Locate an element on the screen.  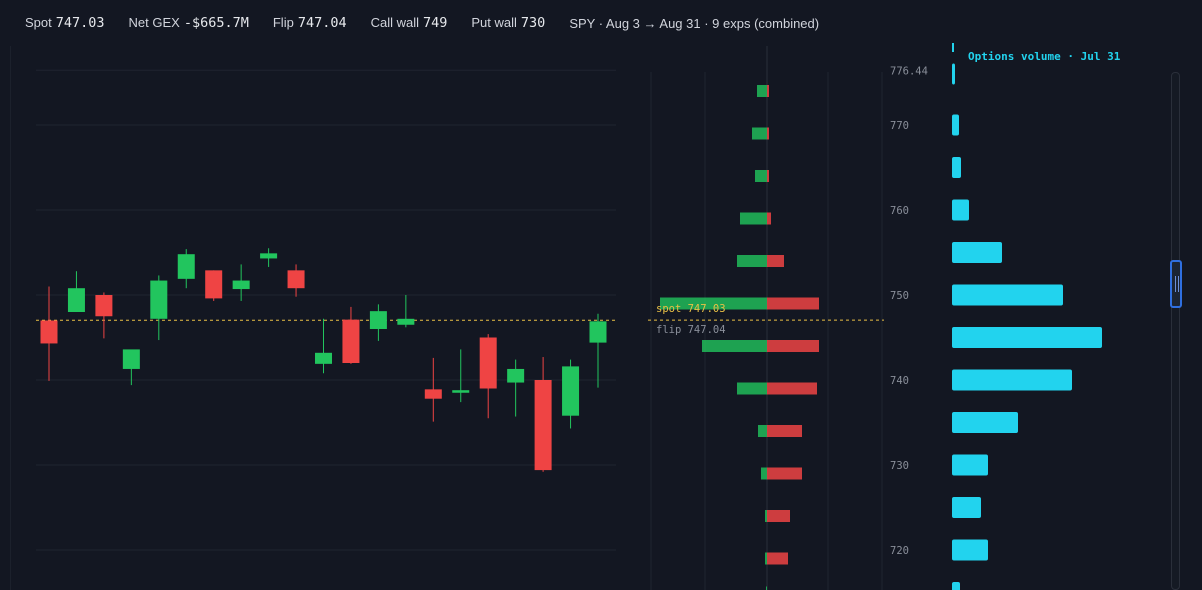
gex-reference-lines: spot 747.03 flip 747.04 is located at coordinates (766, 319).